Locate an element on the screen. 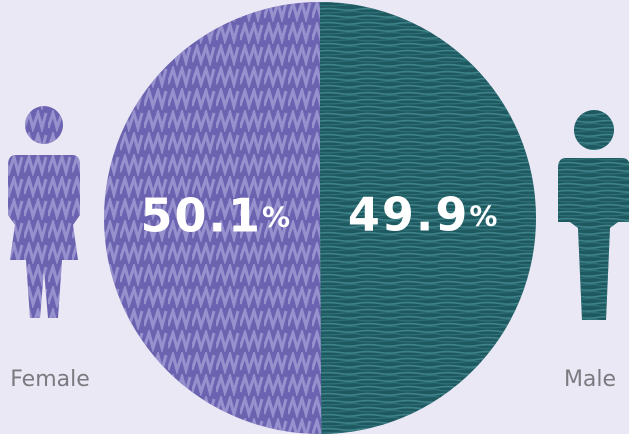 This screenshot has width=629, height=434. legend-label: Male is located at coordinates (590, 379).